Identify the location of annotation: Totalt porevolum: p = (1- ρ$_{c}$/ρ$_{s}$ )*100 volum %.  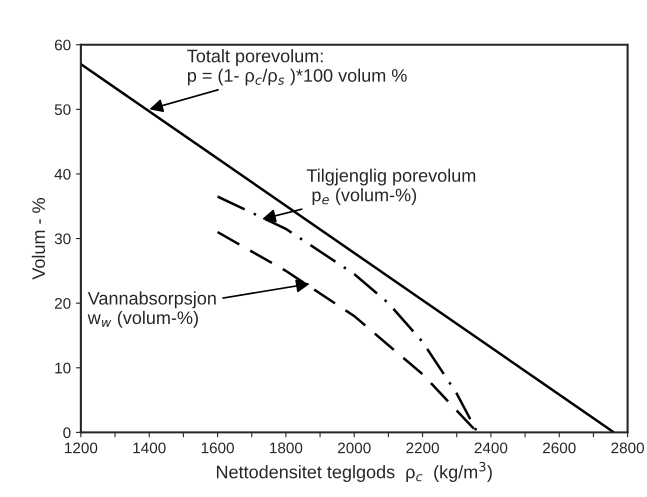
(297, 67).